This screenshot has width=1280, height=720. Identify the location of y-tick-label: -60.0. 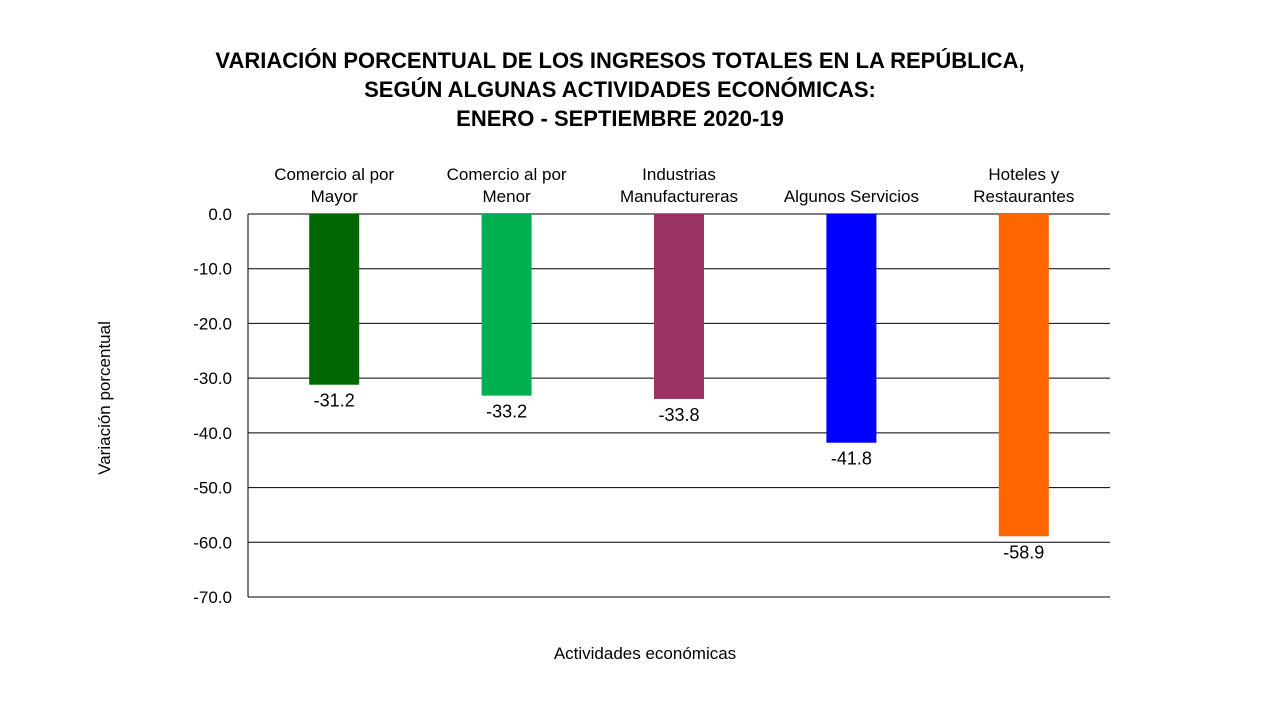
(212, 542).